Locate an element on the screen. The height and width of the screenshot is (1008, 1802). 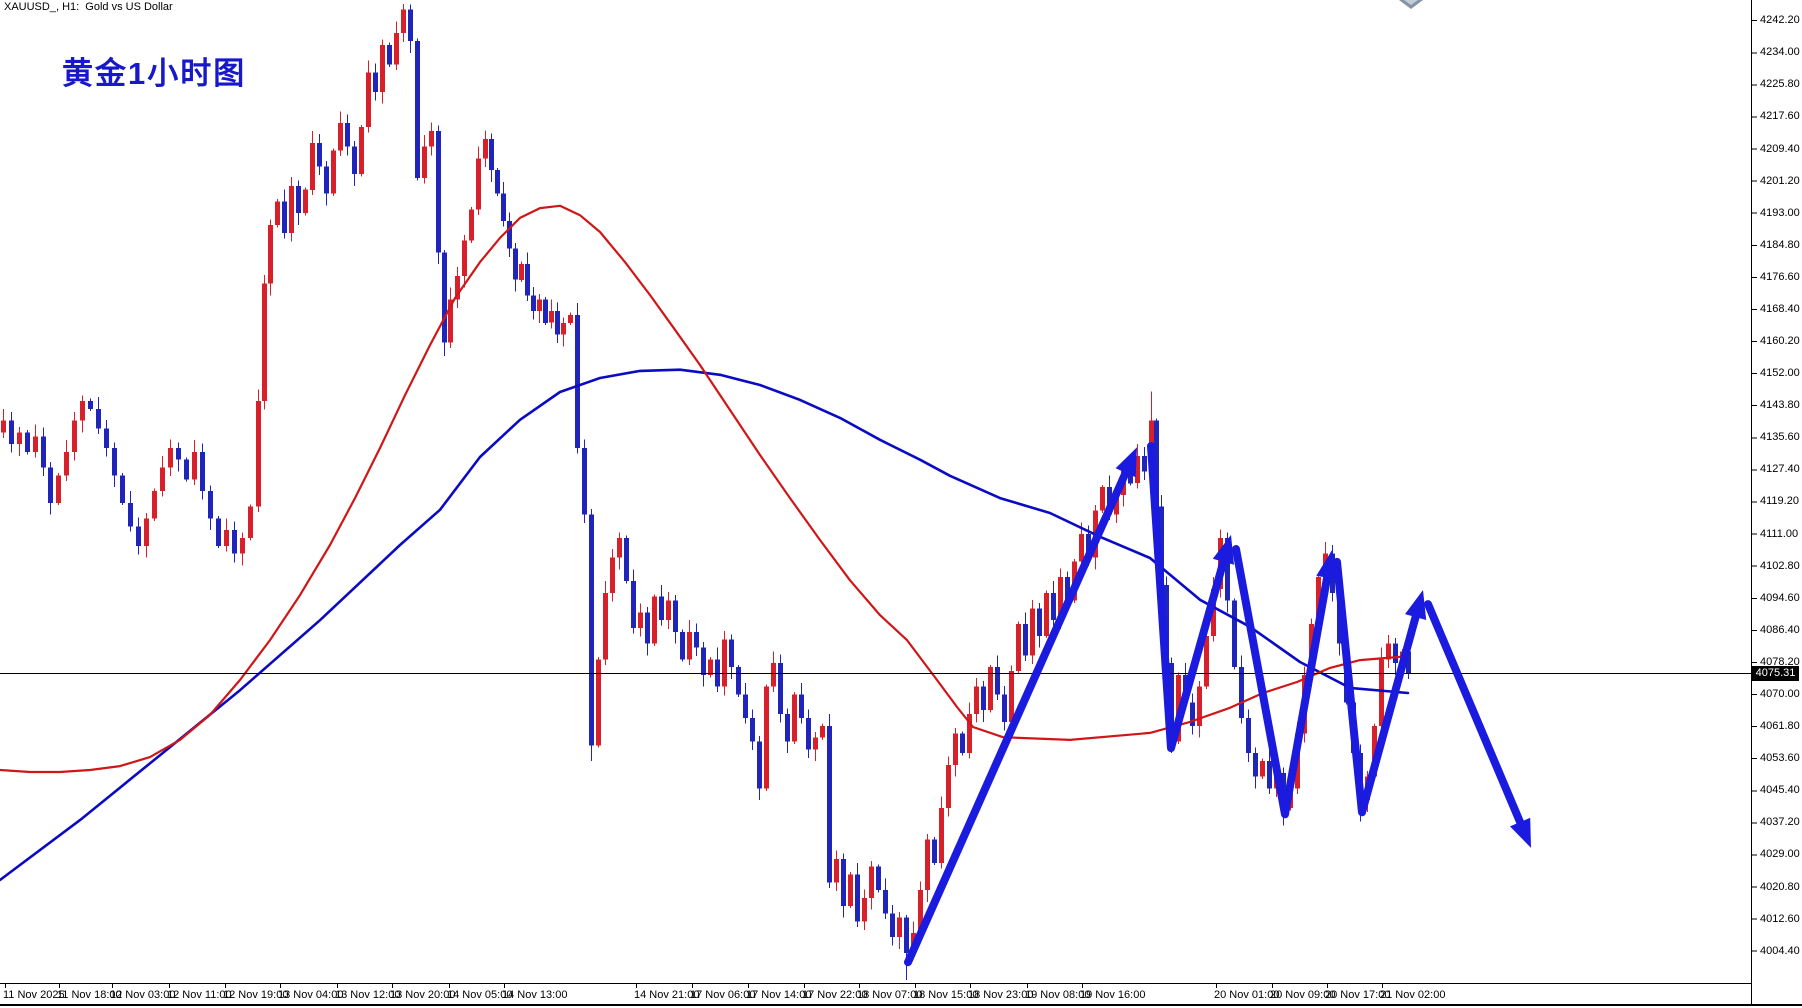
time-axis-label: 14 Nov 13:00 is located at coordinates (535, 995).